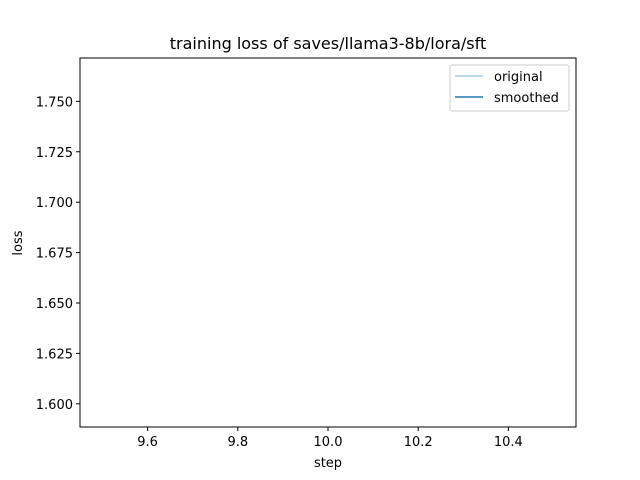 Image resolution: width=640 pixels, height=480 pixels. What do you see at coordinates (418, 442) in the screenshot?
I see `x-tick-label: 10.2` at bounding box center [418, 442].